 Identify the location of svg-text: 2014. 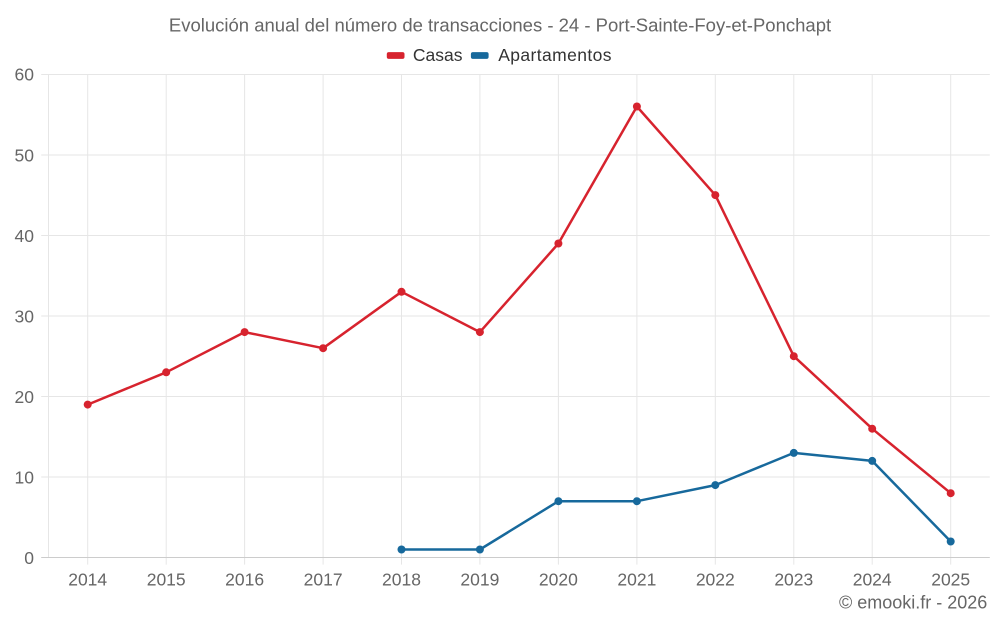
(87, 579).